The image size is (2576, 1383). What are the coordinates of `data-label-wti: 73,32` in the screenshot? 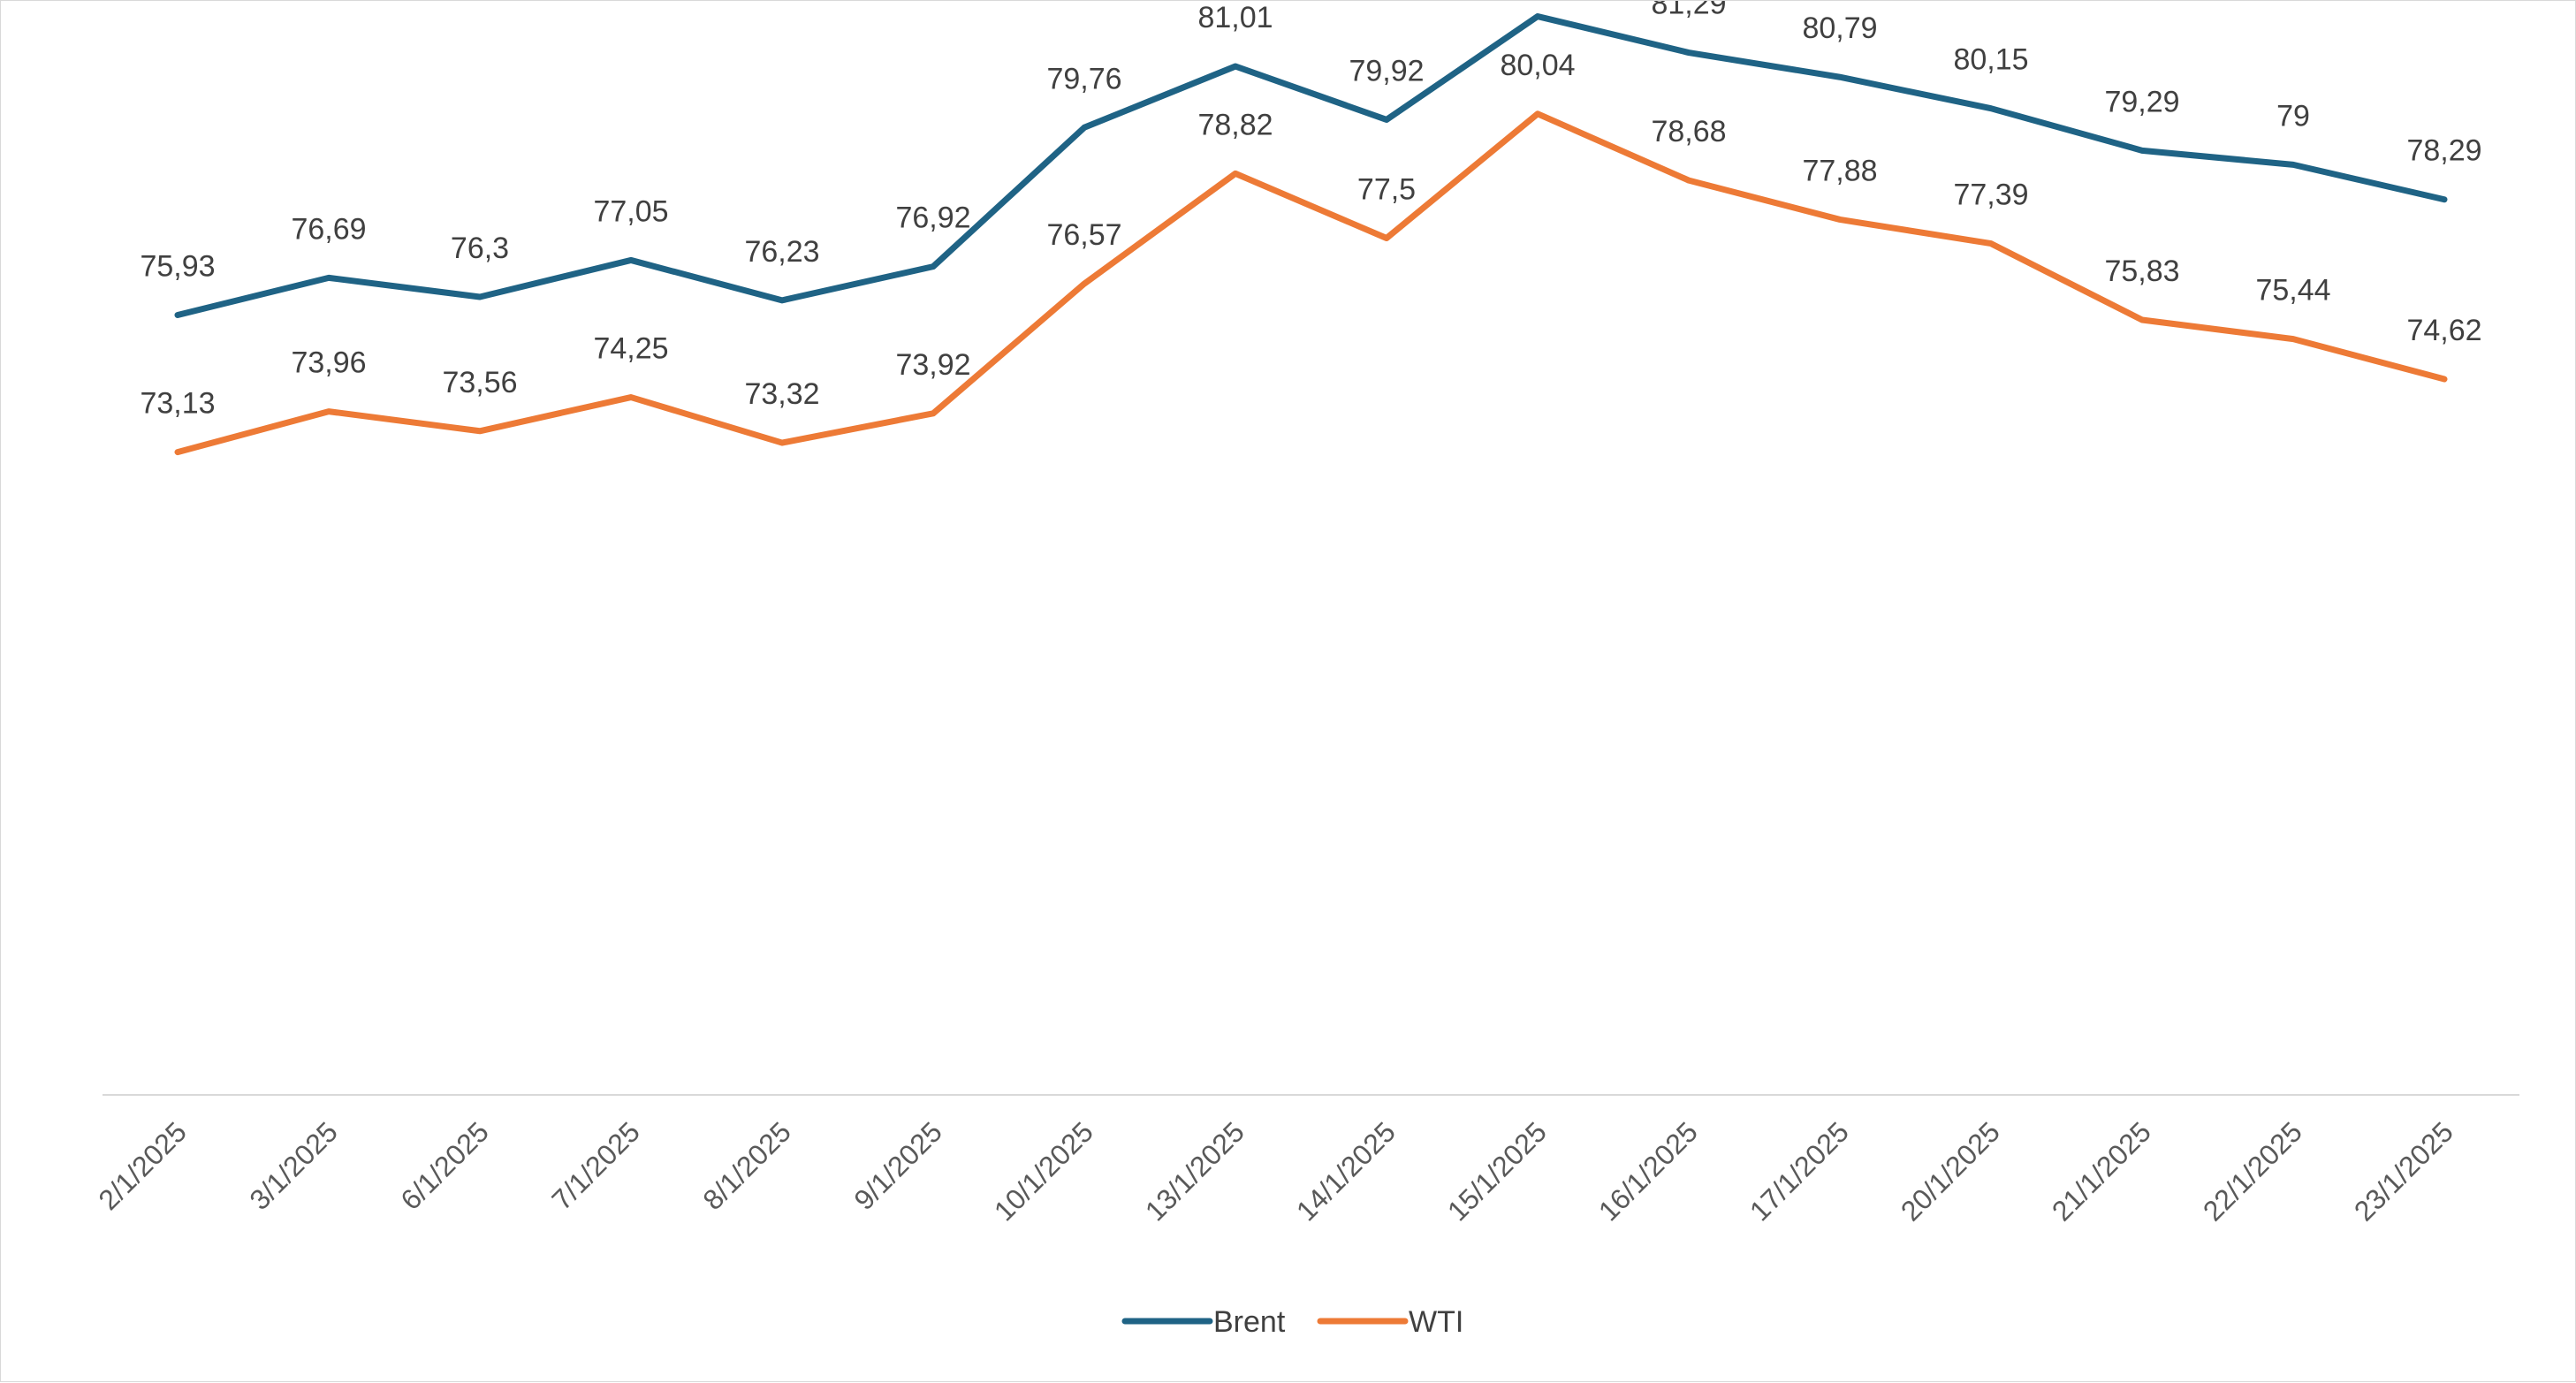 It's located at (781, 394).